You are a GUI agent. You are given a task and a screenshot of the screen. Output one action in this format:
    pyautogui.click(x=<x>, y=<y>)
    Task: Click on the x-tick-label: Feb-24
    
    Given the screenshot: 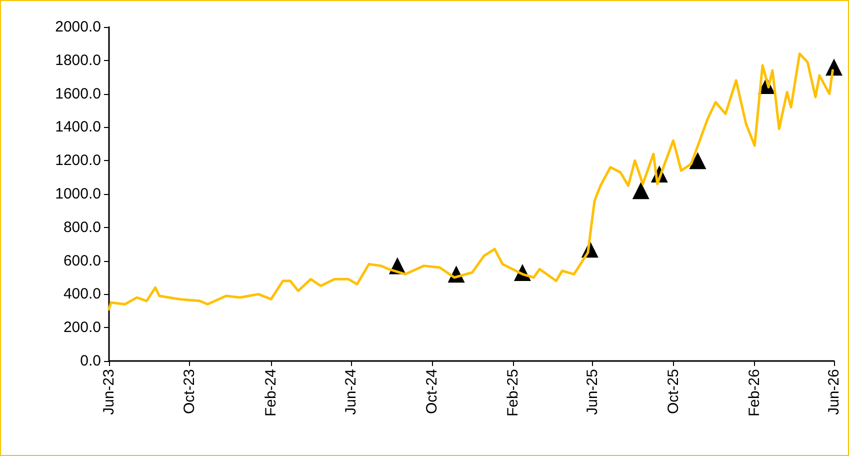 What is the action you would take?
    pyautogui.click(x=271, y=393)
    